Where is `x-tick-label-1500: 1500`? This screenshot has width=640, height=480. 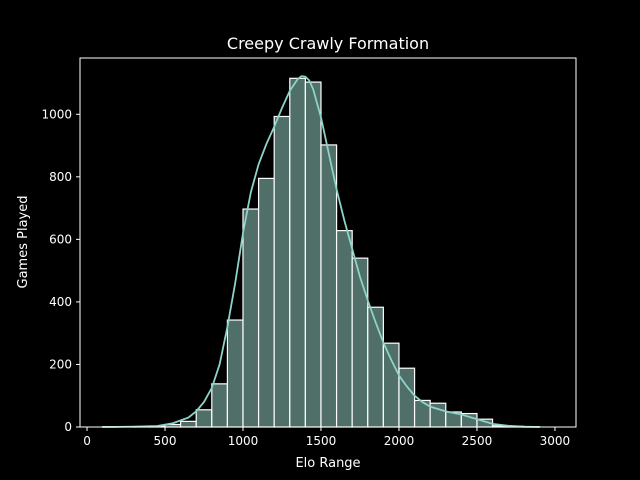
x-tick-label-1500: 1500 is located at coordinates (321, 441).